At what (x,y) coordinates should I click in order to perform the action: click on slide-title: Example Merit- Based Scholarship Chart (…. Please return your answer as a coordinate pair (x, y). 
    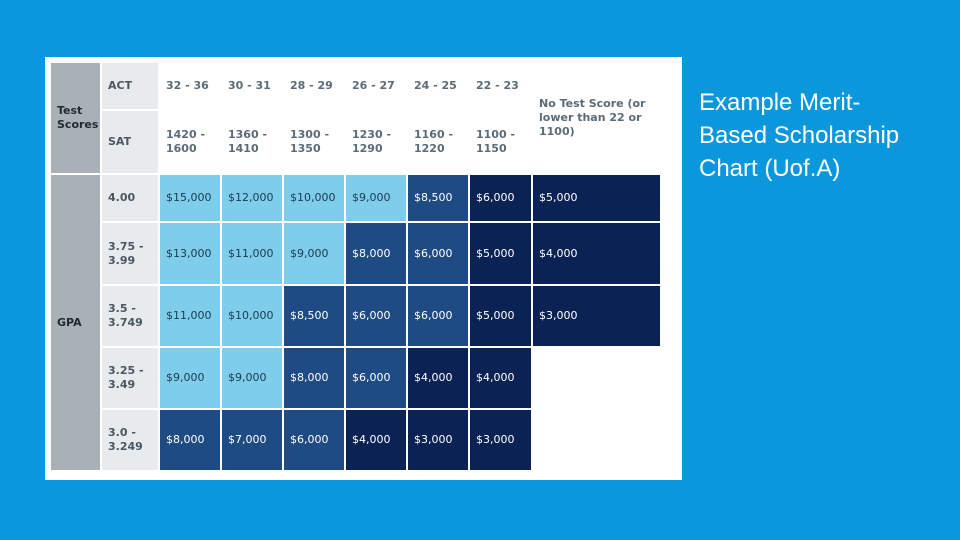
    Looking at the image, I should click on (824, 135).